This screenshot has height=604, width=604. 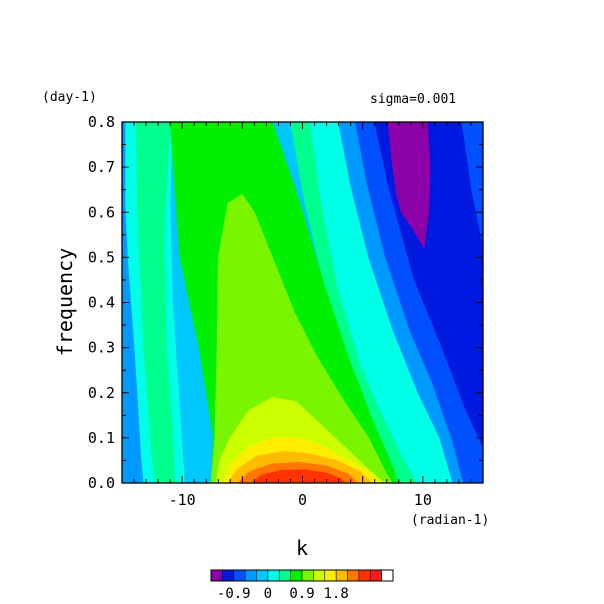 What do you see at coordinates (423, 500) in the screenshot?
I see `x-tick-label: 10` at bounding box center [423, 500].